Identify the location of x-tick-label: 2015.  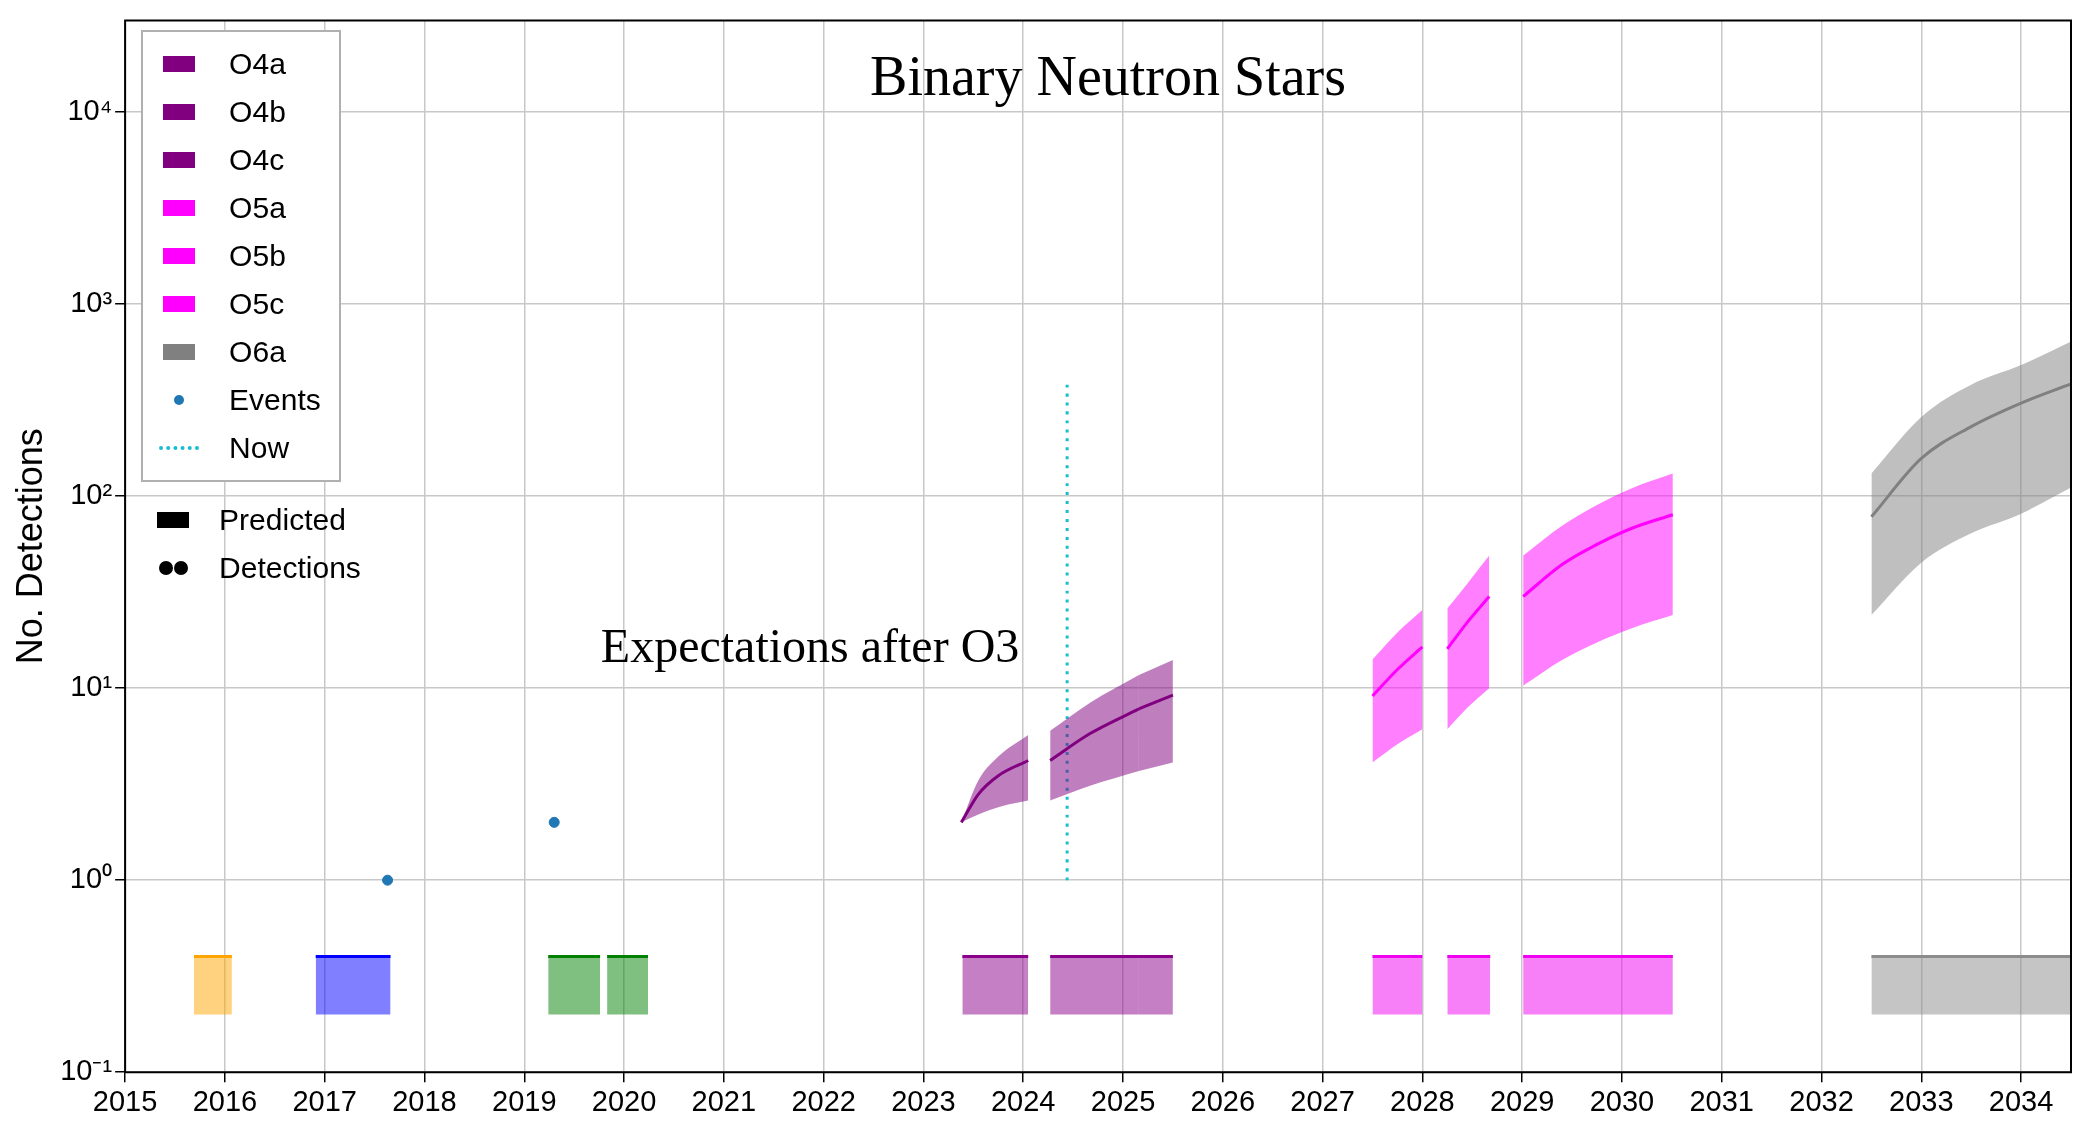
(125, 1100).